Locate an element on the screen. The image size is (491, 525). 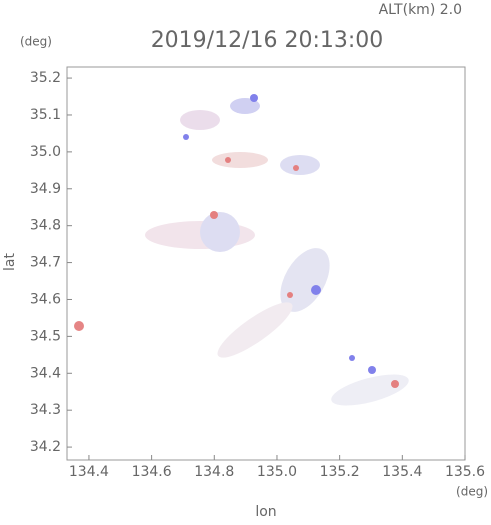
y-tick-label: 34.9 is located at coordinates (45, 189).